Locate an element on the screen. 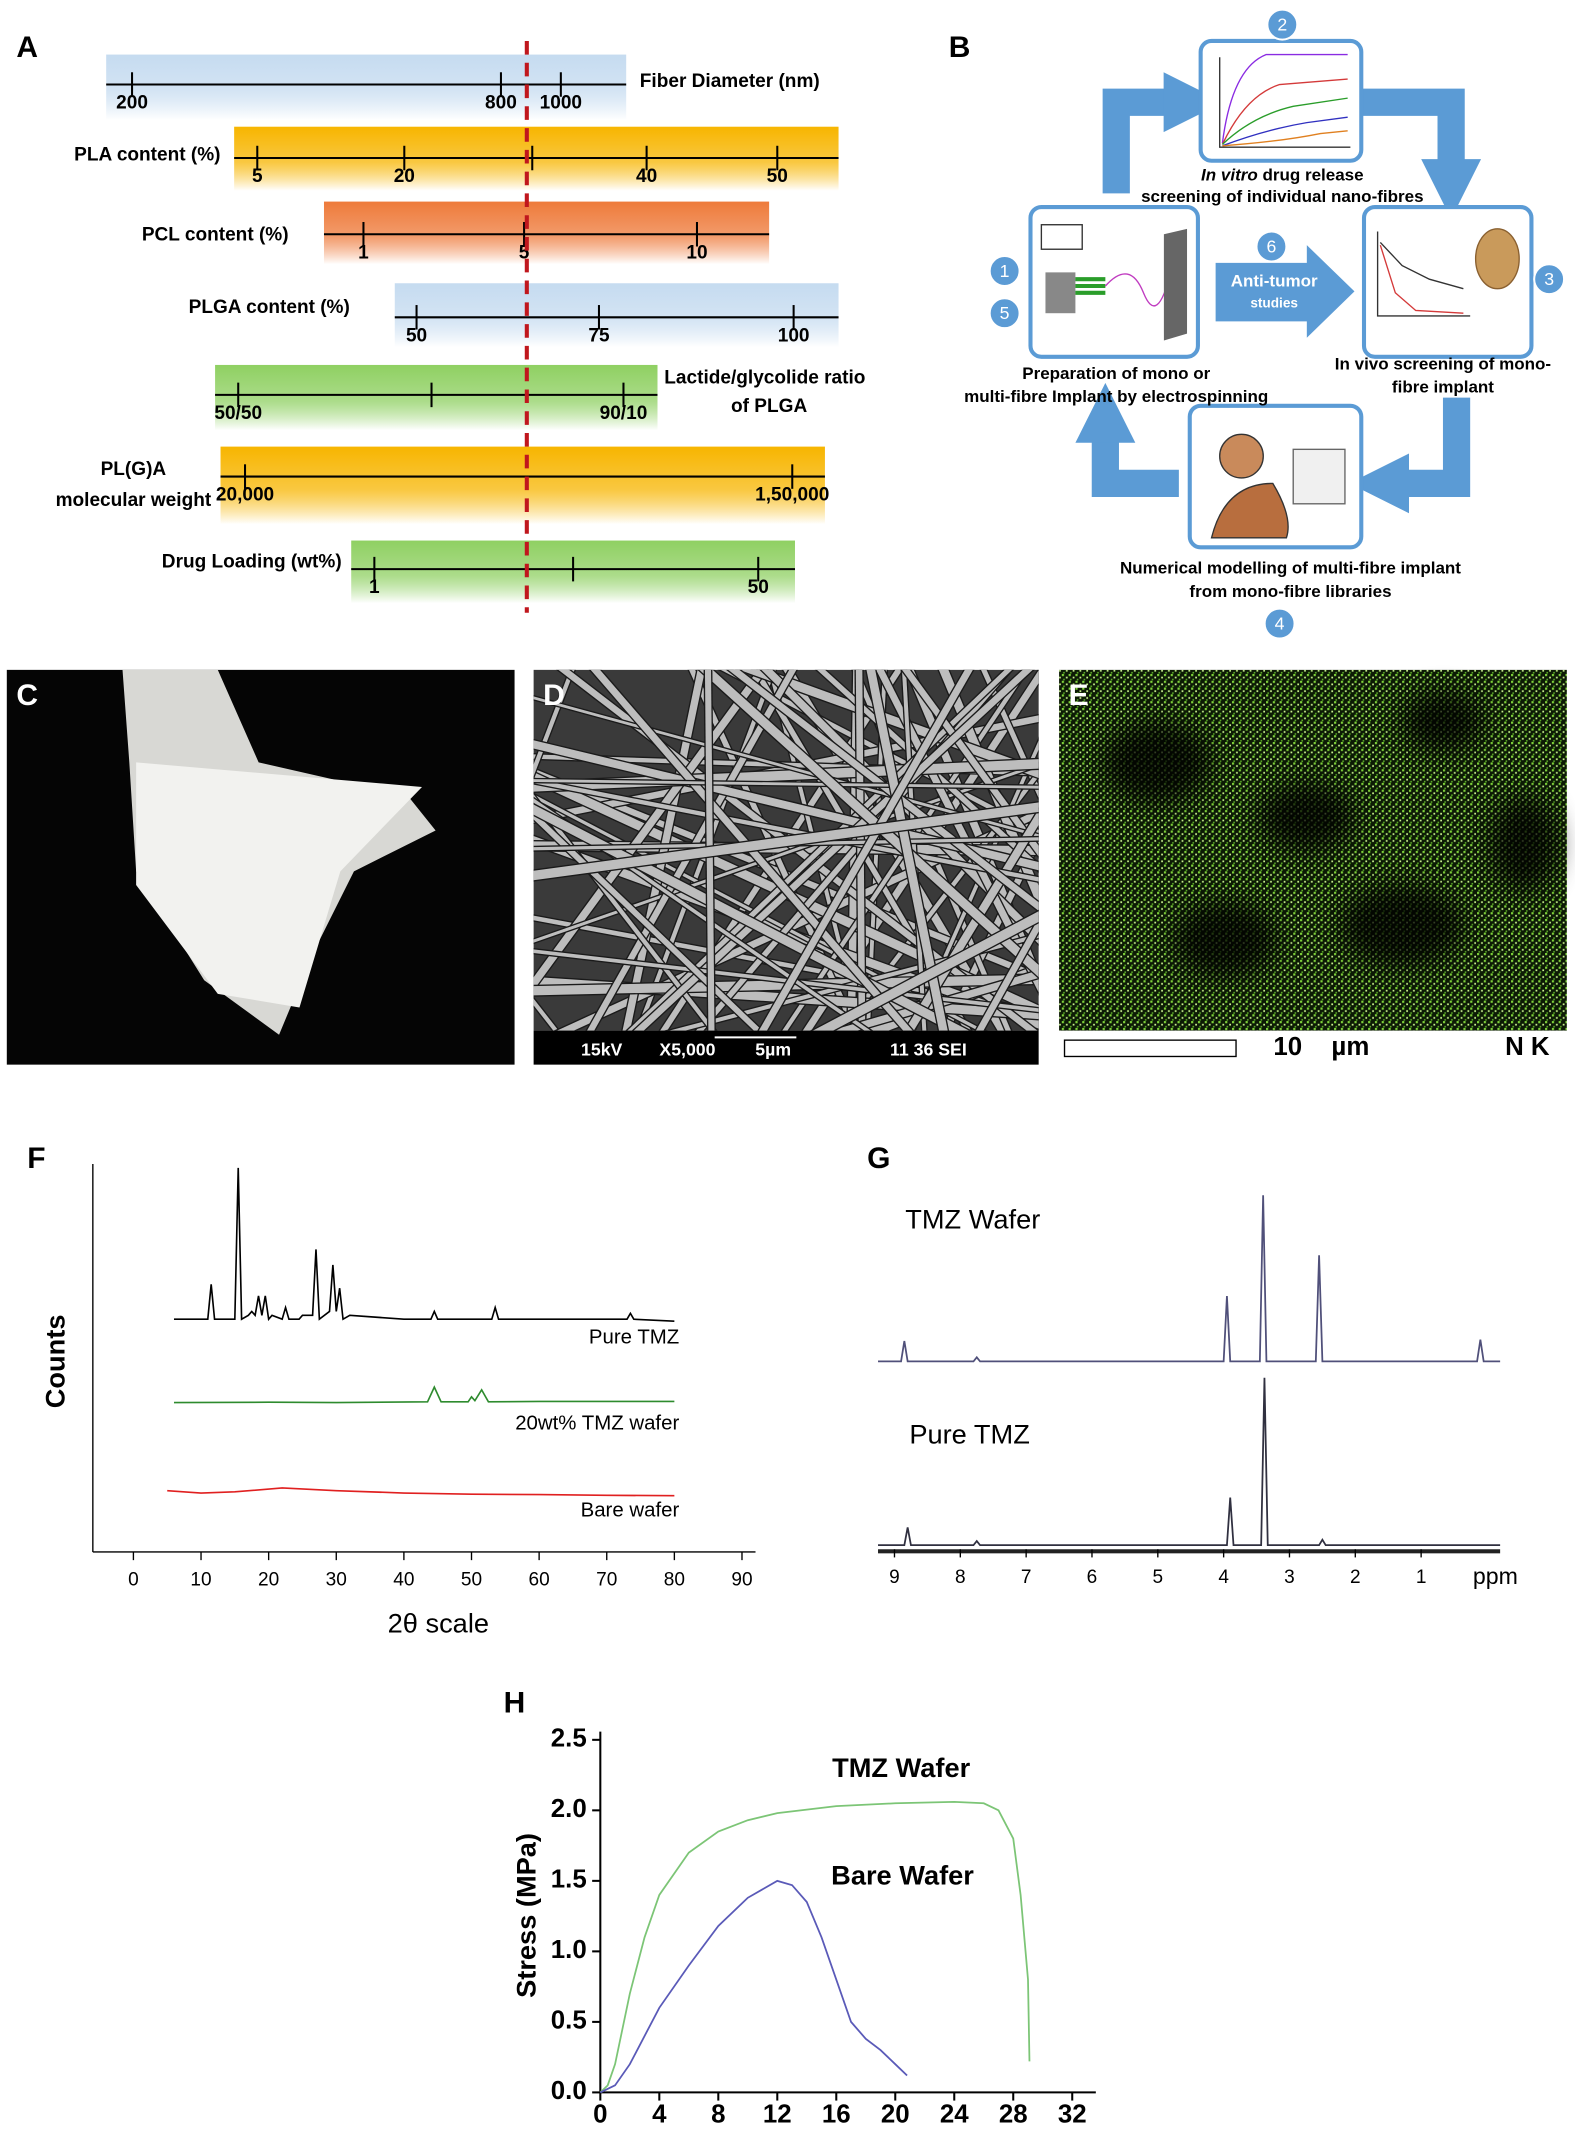 This screenshot has height=2132, width=1575. arrow-label: Anti-tumor is located at coordinates (1274, 280).